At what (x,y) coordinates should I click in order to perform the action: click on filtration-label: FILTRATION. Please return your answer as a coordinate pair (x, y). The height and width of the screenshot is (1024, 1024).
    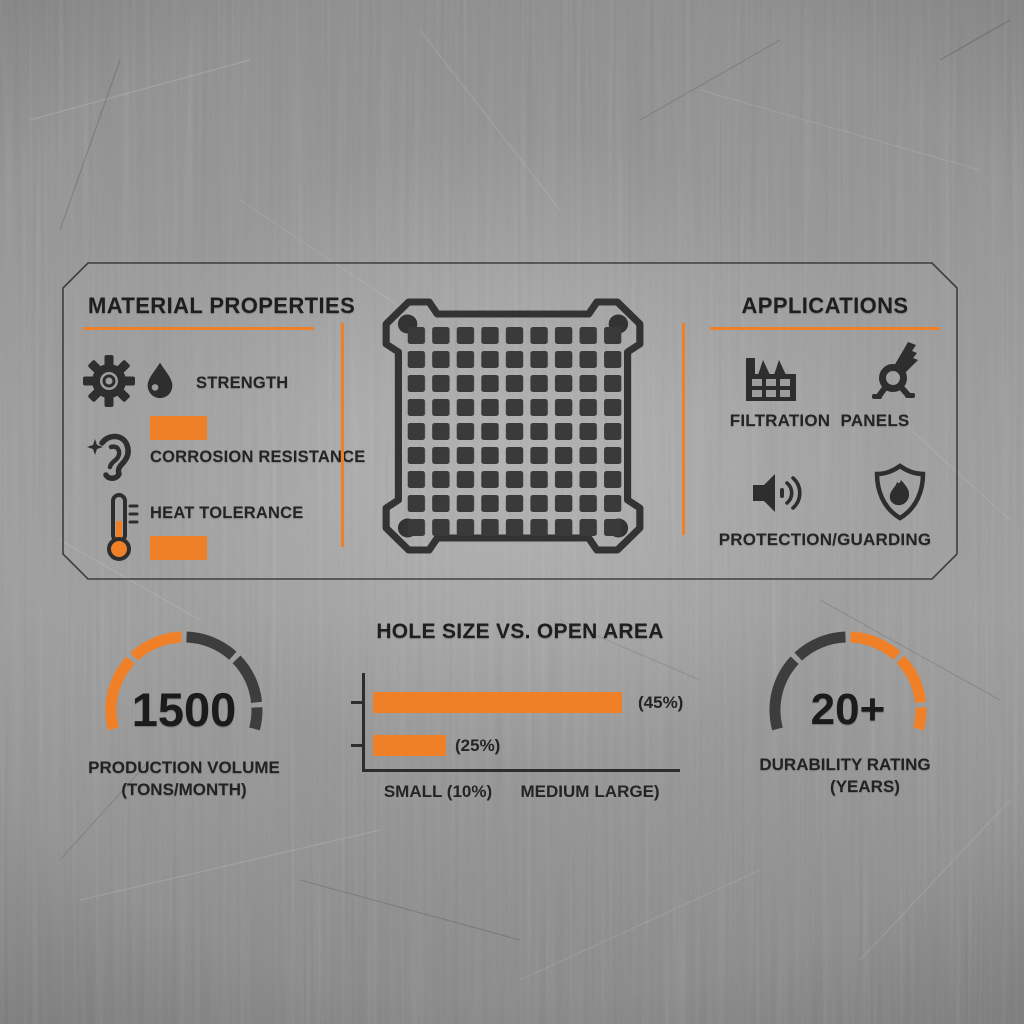
    Looking at the image, I should click on (780, 420).